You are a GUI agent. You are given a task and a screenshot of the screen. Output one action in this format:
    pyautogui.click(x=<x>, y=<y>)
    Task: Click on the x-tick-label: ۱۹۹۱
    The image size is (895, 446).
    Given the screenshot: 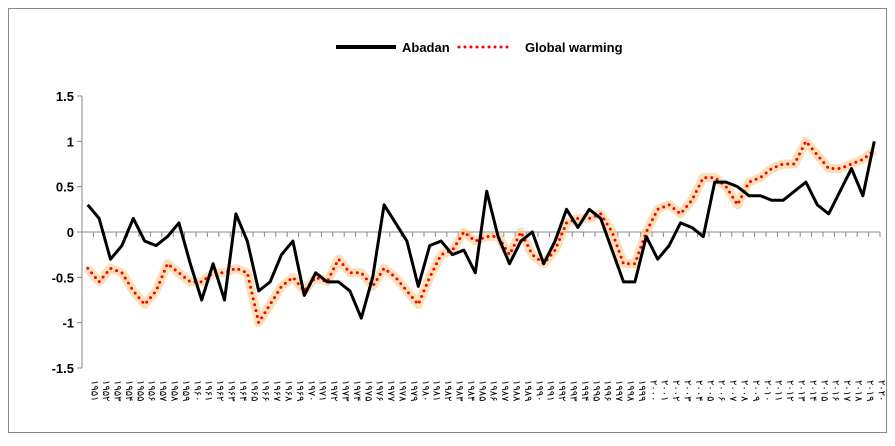 What is the action you would take?
    pyautogui.click(x=550, y=390)
    